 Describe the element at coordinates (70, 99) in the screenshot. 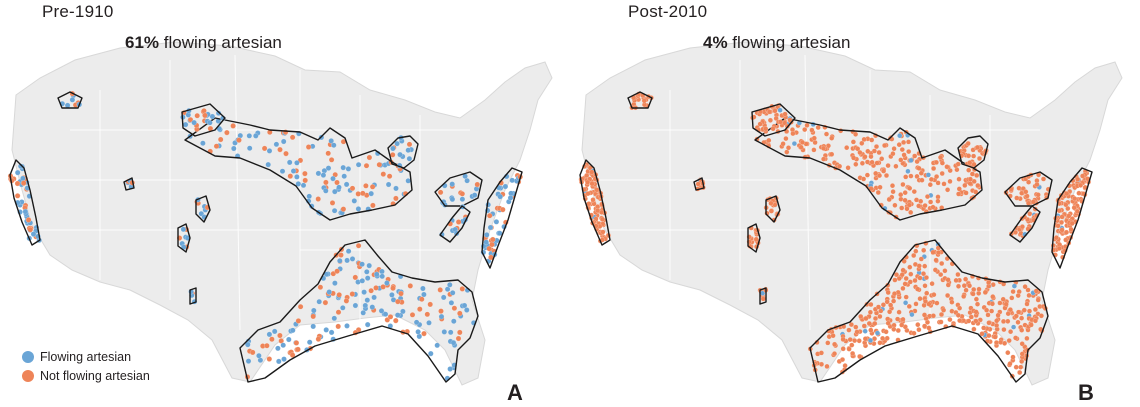

I see `aquifer-montana` at that location.